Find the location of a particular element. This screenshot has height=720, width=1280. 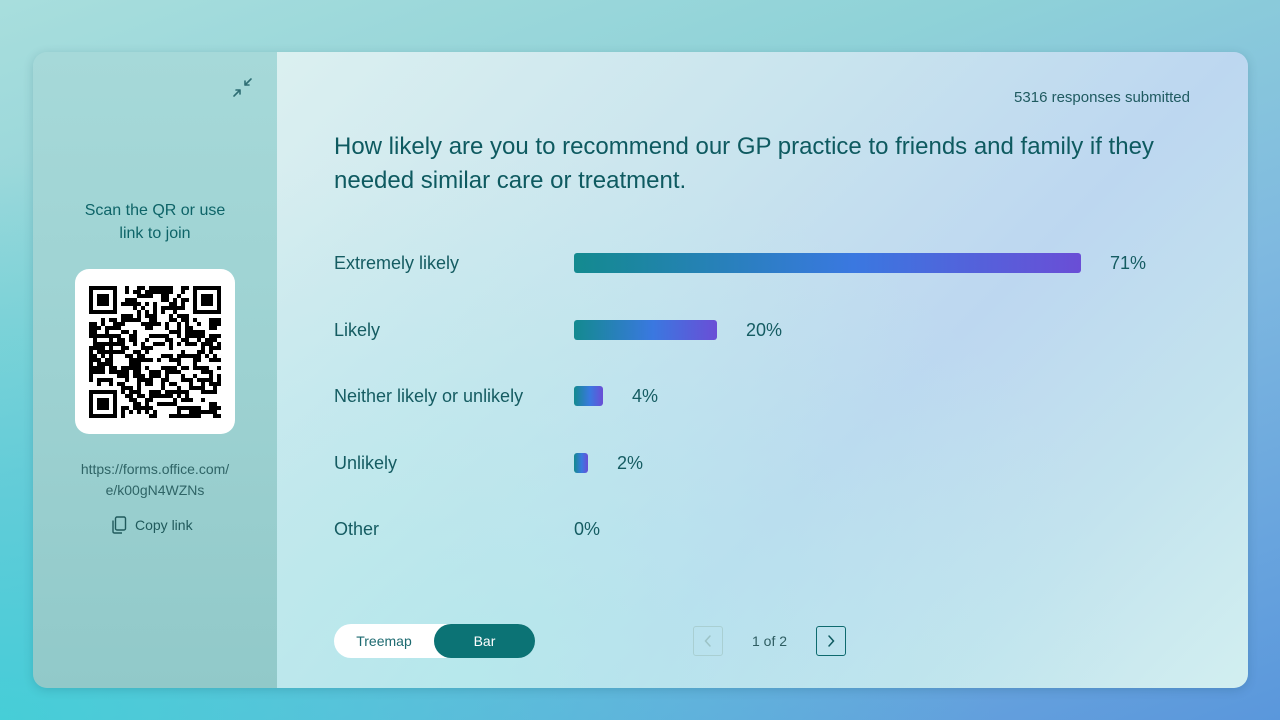

previous-page-button is located at coordinates (708, 641).